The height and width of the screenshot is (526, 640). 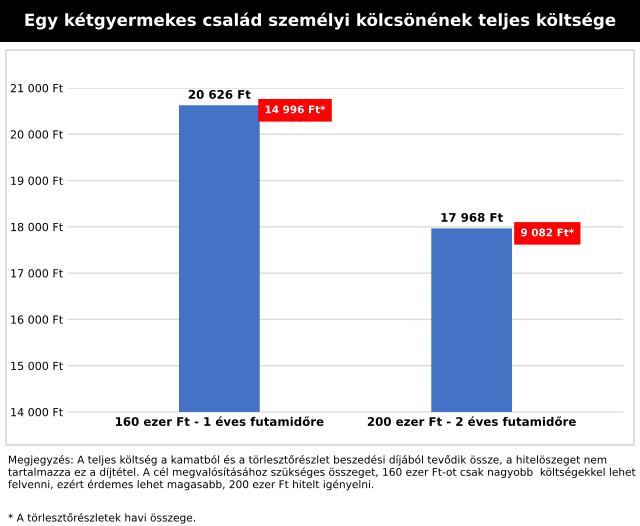 What do you see at coordinates (101, 518) in the screenshot?
I see `text: * A törlesztőrészletek havi összege.` at bounding box center [101, 518].